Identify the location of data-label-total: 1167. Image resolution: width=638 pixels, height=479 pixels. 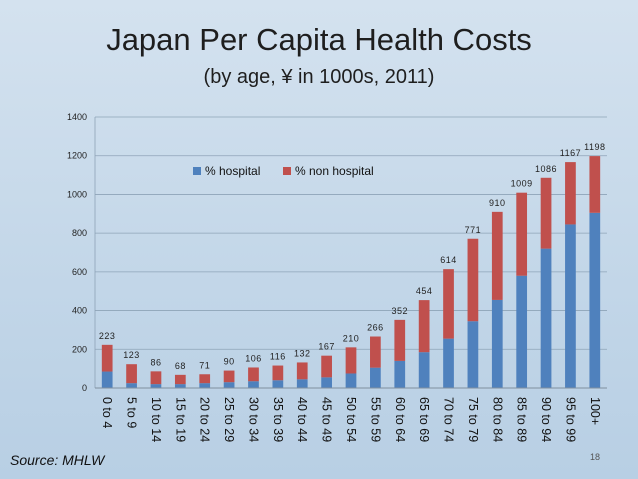
(570, 153).